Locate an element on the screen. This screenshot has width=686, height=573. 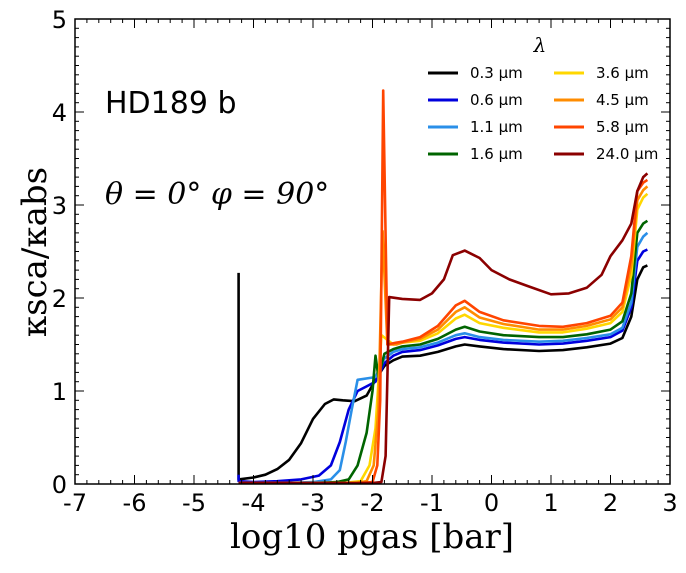
x-tick-label: 3 is located at coordinates (669, 503).